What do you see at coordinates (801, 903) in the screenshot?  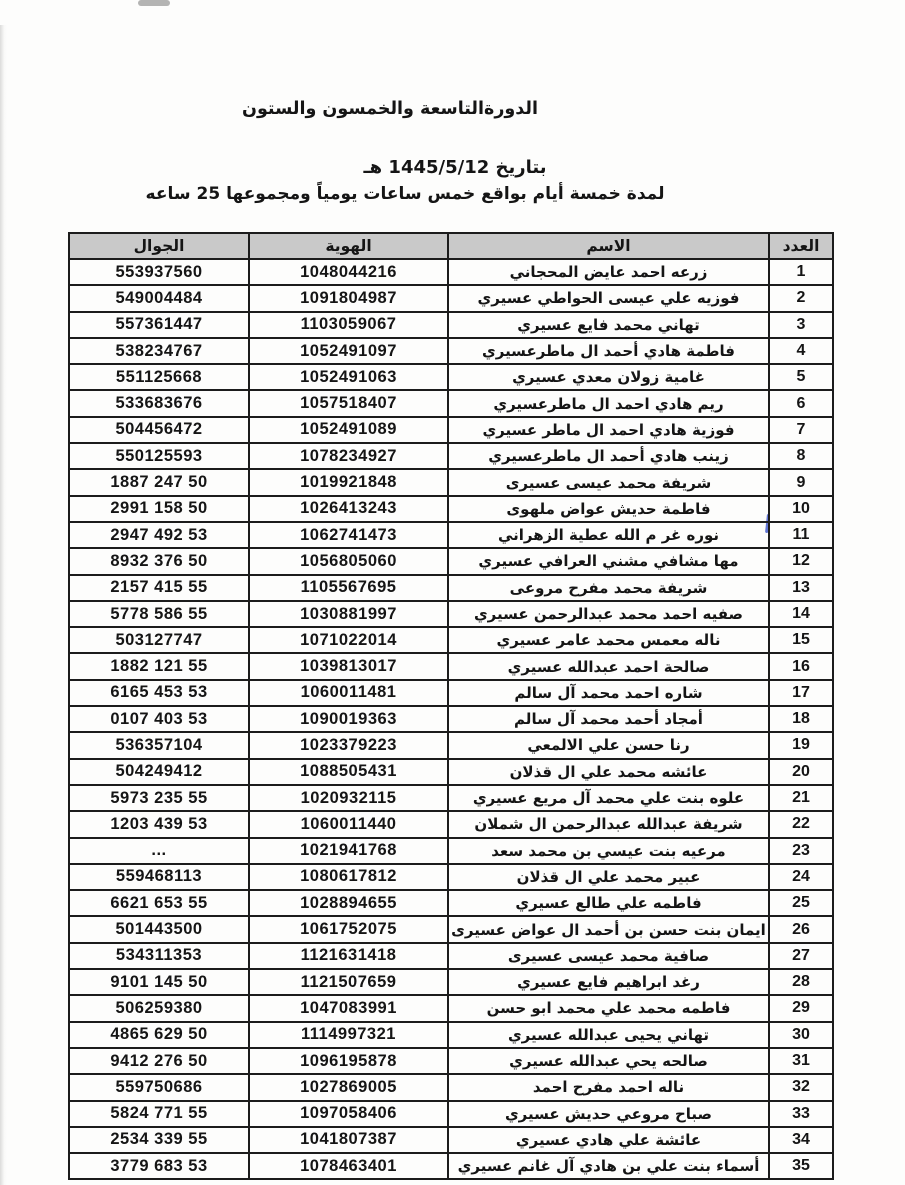 I see `col-num: 25` at bounding box center [801, 903].